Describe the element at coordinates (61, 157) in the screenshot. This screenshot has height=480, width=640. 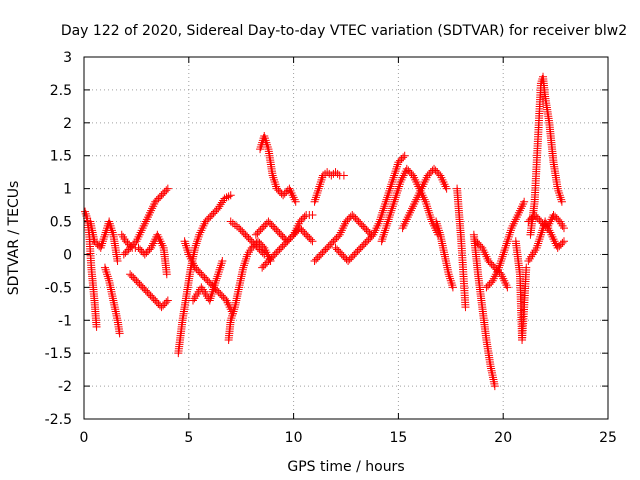
I see `y-tick-label: 1.5` at that location.